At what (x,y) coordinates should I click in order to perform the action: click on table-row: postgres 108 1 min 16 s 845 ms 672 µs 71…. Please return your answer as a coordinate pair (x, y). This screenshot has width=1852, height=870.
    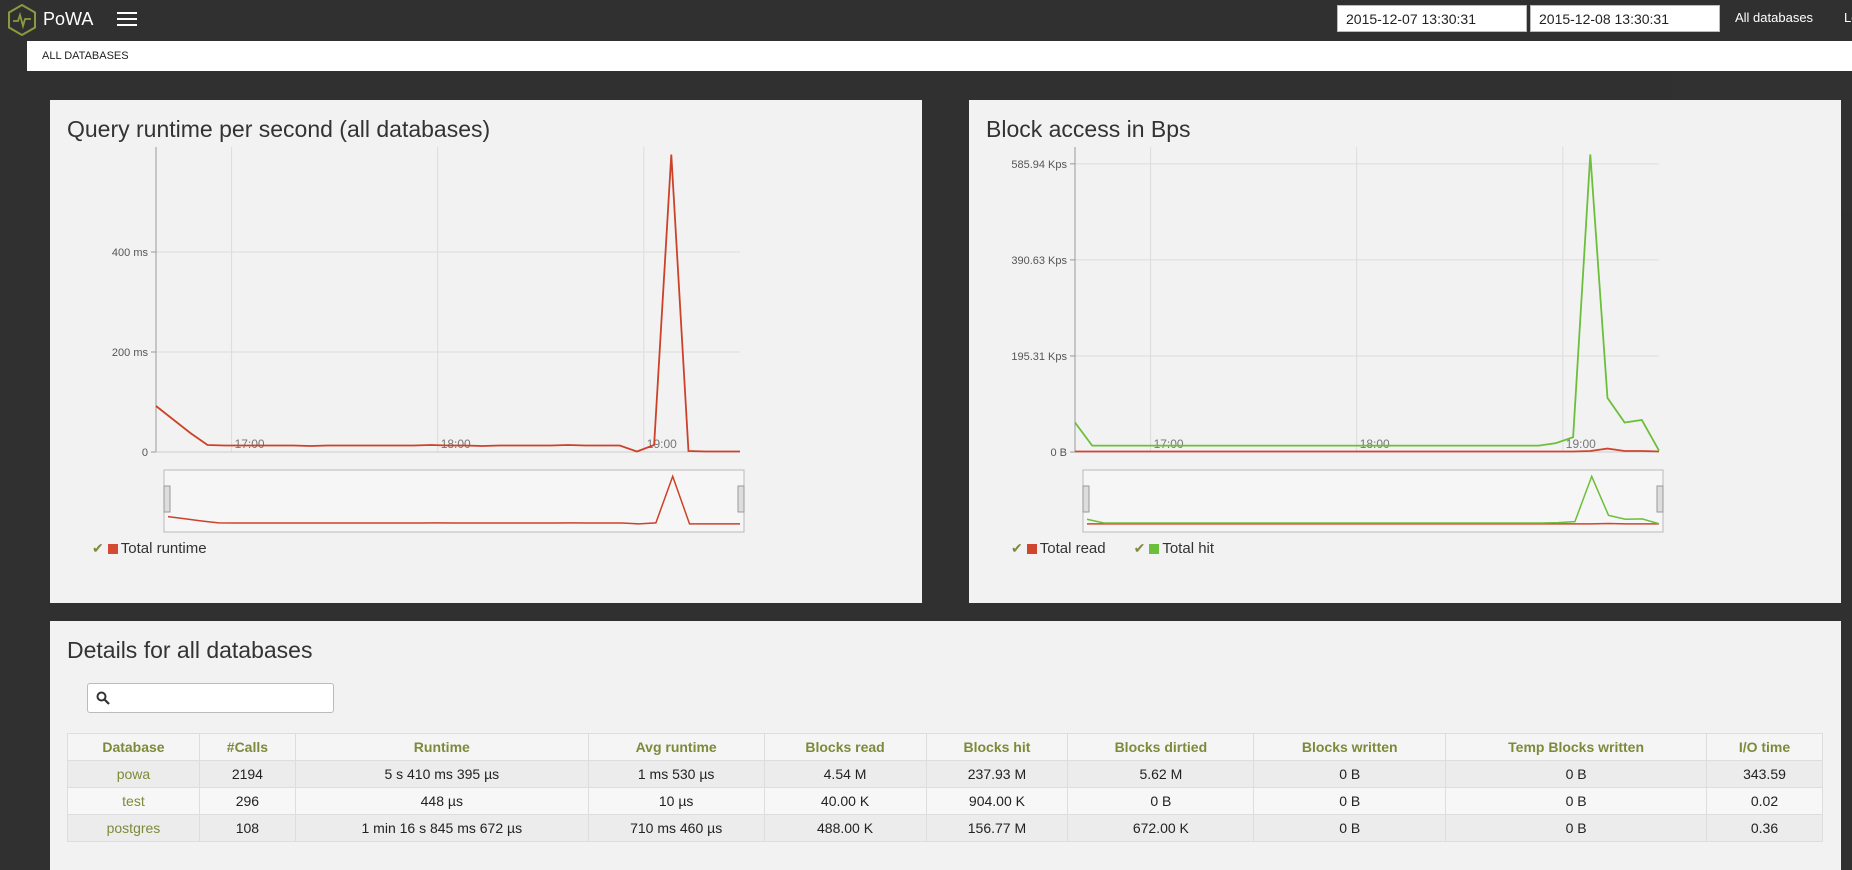
    Looking at the image, I should click on (945, 828).